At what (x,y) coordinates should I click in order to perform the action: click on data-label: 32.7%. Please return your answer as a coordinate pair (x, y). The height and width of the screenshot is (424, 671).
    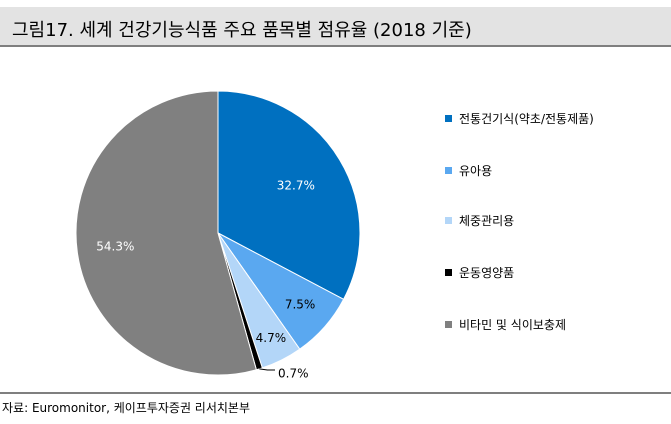
    Looking at the image, I should click on (296, 186).